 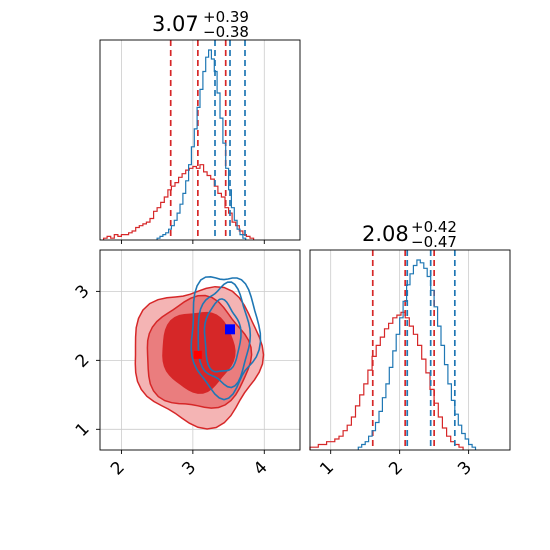 I want to click on red-point-marker, so click(x=197, y=354).